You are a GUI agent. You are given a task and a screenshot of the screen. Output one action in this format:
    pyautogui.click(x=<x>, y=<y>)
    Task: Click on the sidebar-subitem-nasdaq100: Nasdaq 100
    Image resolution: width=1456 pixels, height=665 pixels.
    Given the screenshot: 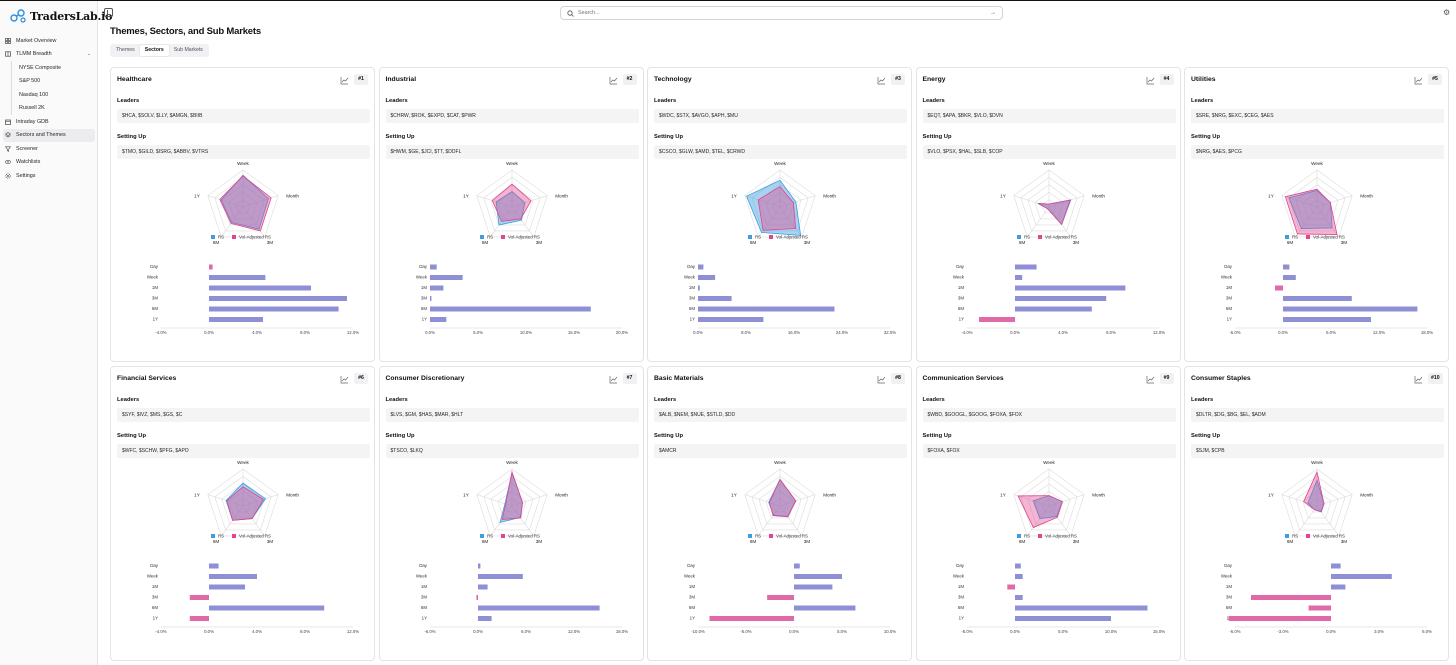 What is the action you would take?
    pyautogui.click(x=34, y=94)
    